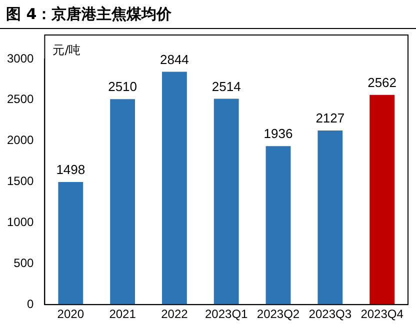  I want to click on y-tick-label: 2500, so click(20, 99).